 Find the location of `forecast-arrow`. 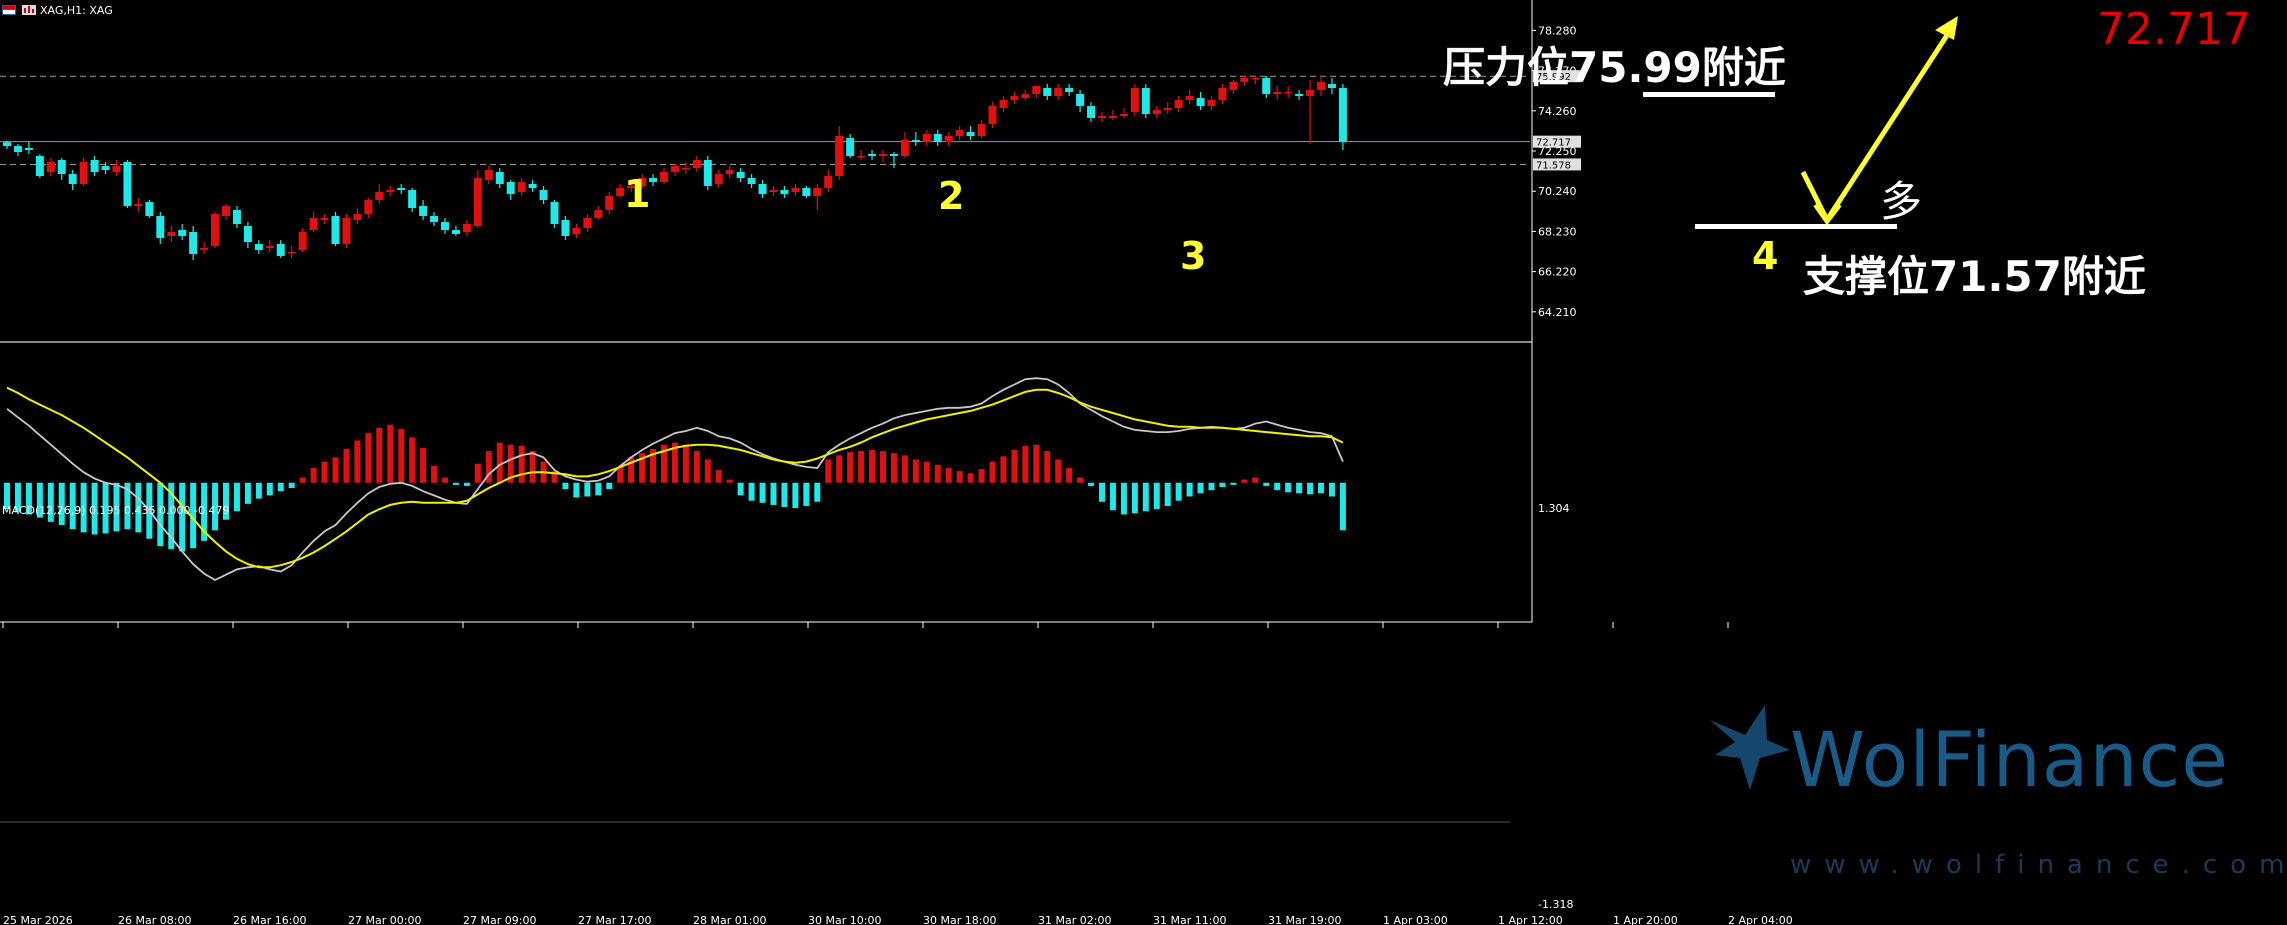

forecast-arrow is located at coordinates (1879, 121).